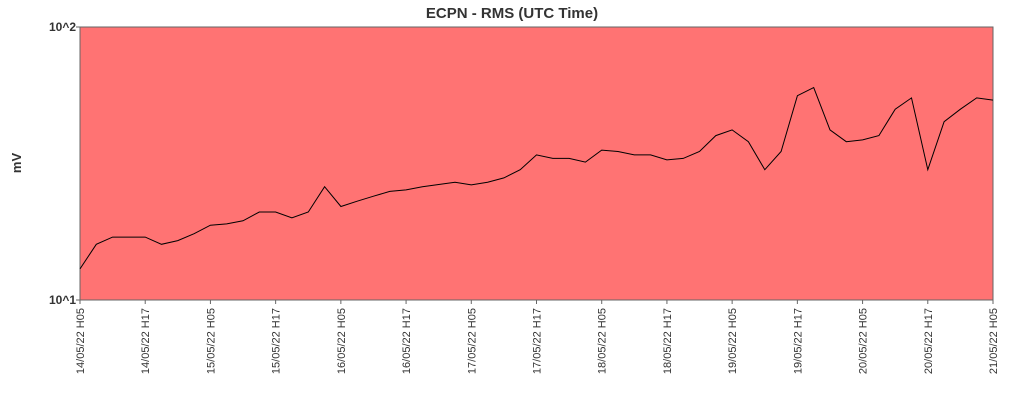  What do you see at coordinates (668, 341) in the screenshot?
I see `x-tick-label: 18/05/22 H17` at bounding box center [668, 341].